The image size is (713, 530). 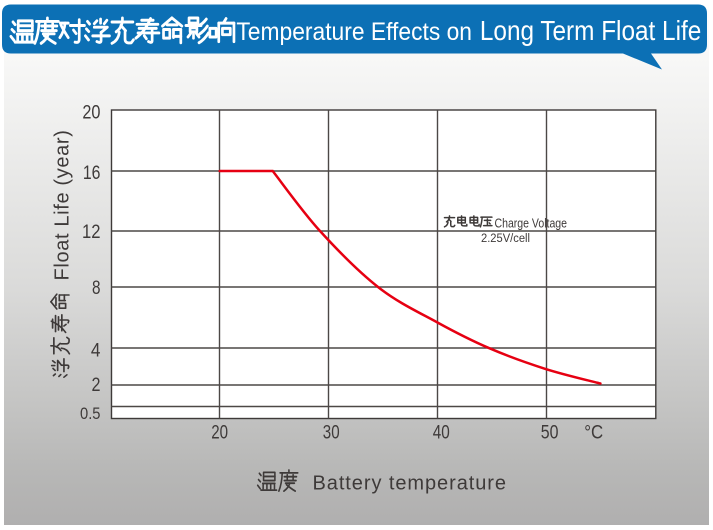 What do you see at coordinates (505, 239) in the screenshot?
I see `svg-text: 2.25V/cell` at bounding box center [505, 239].